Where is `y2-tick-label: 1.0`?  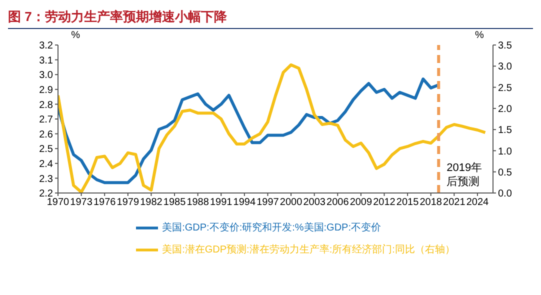 y2-tick-label: 1.0 is located at coordinates (505, 152).